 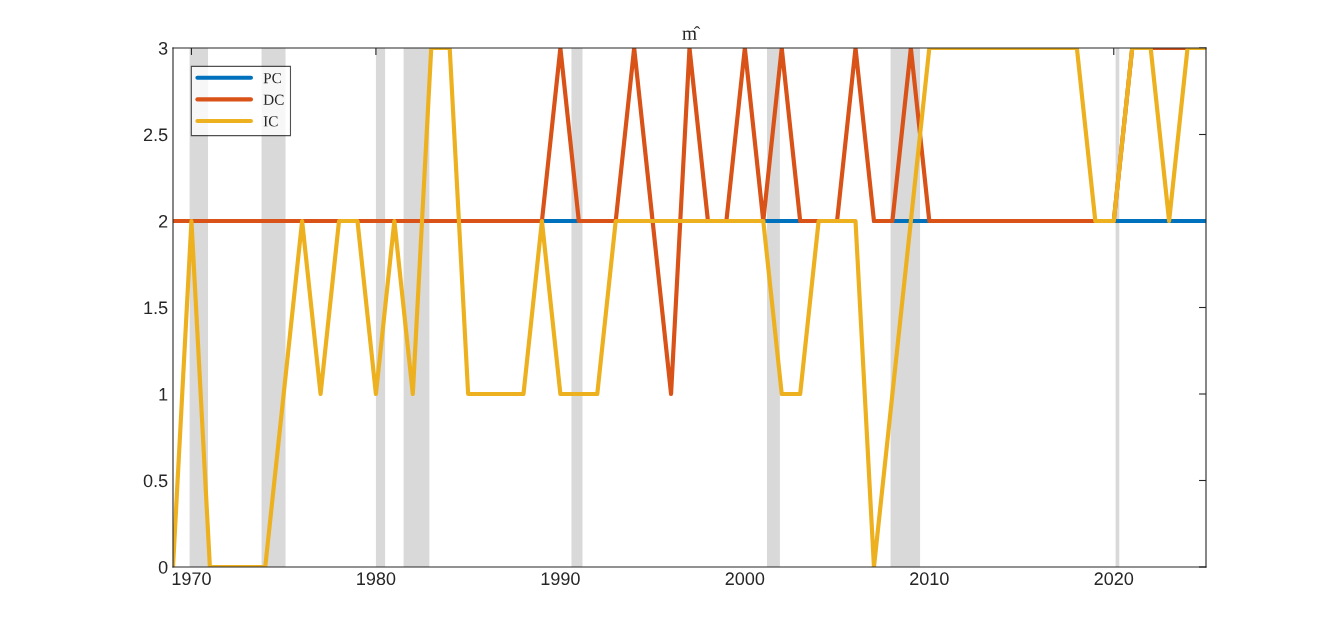 I want to click on y-tick-label: 3, so click(x=163, y=48).